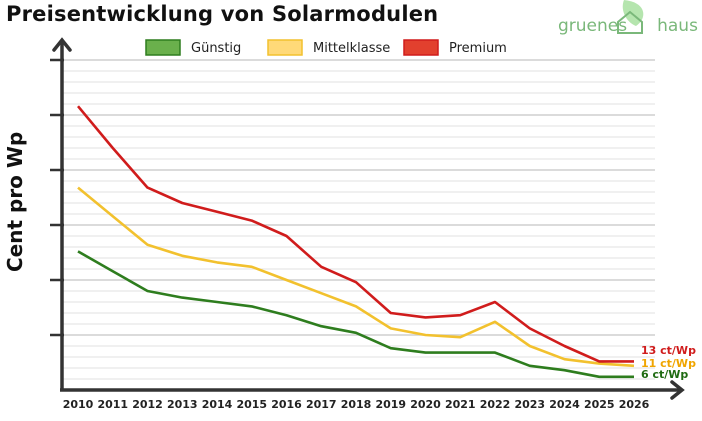 The width and height of the screenshot is (702, 421). I want to click on x-axis-arrow-icon, so click(677, 390).